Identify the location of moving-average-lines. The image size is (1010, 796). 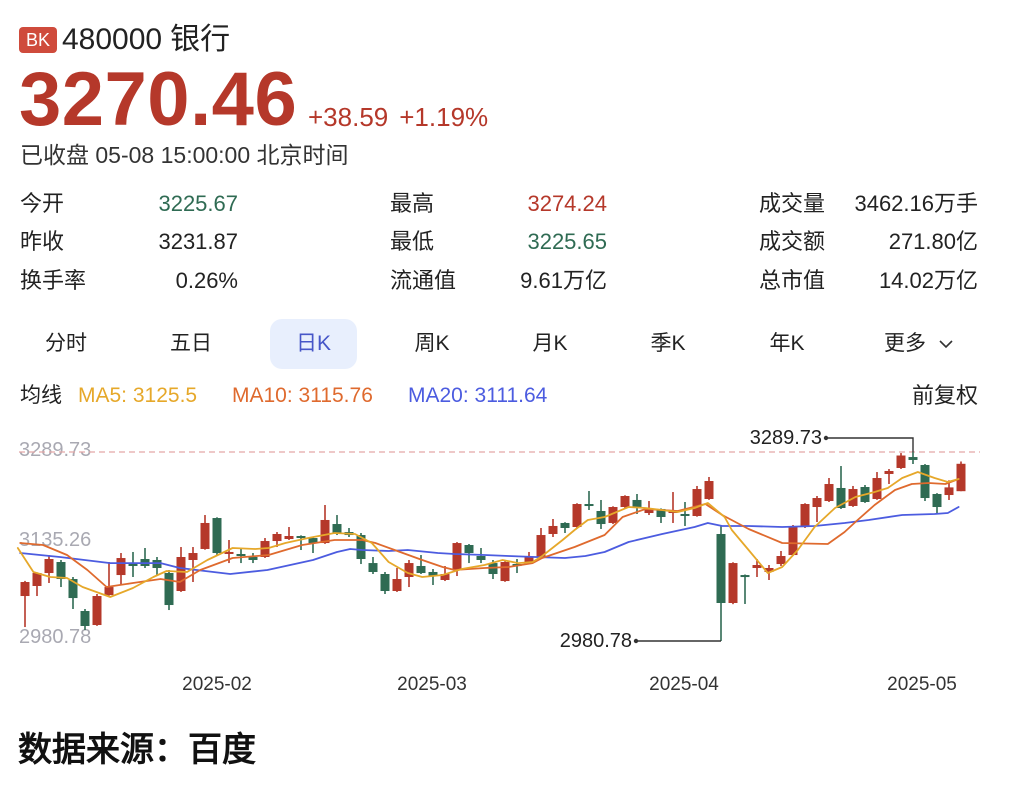
(488, 534).